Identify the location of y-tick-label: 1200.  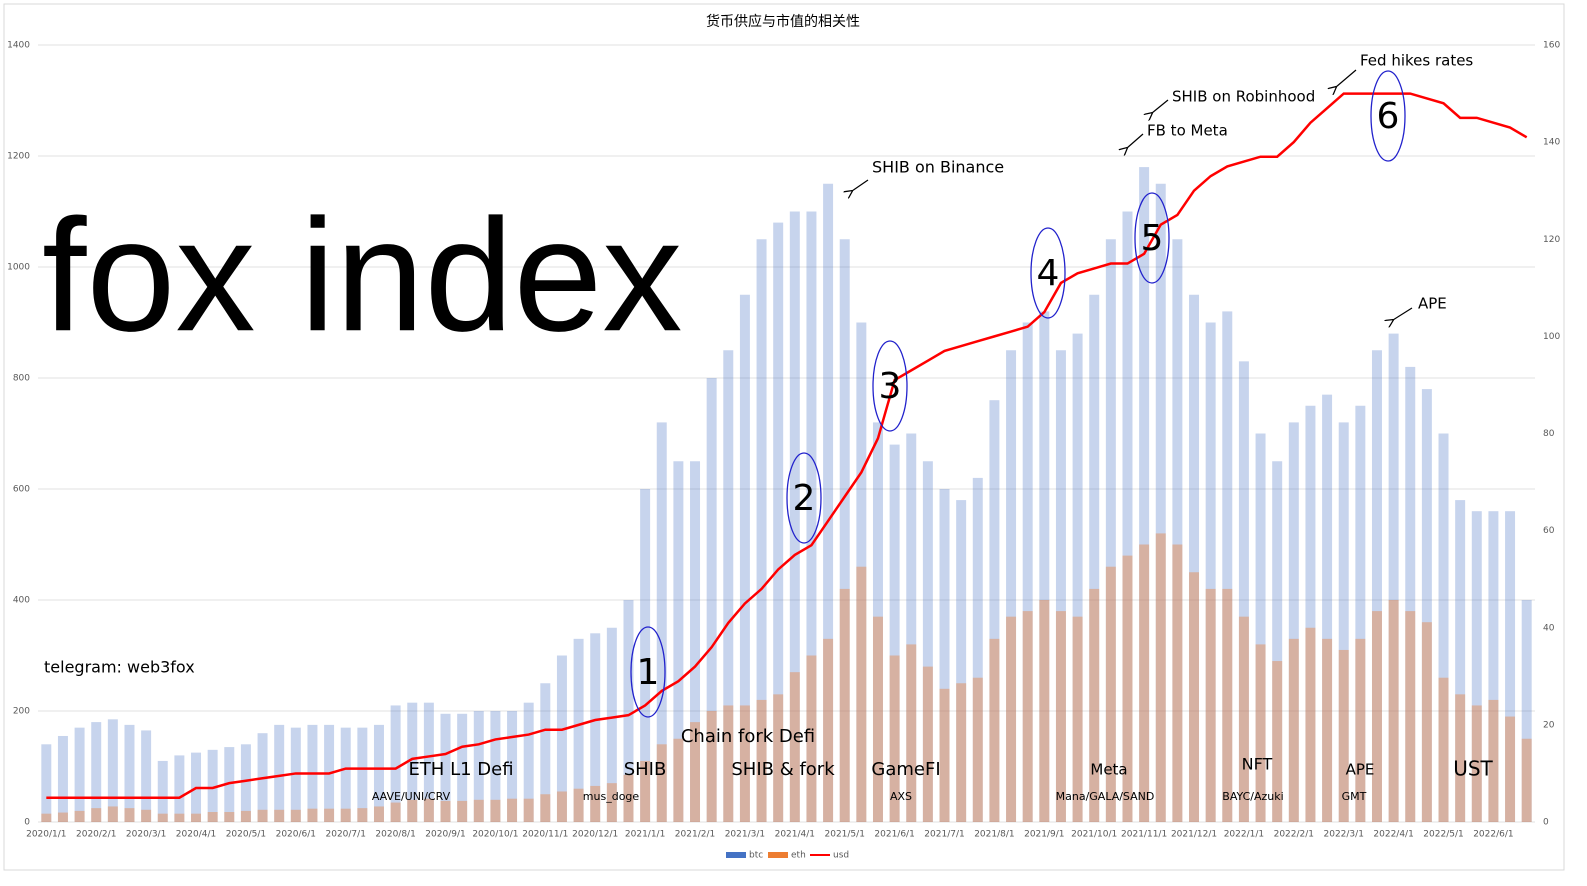
(18, 157).